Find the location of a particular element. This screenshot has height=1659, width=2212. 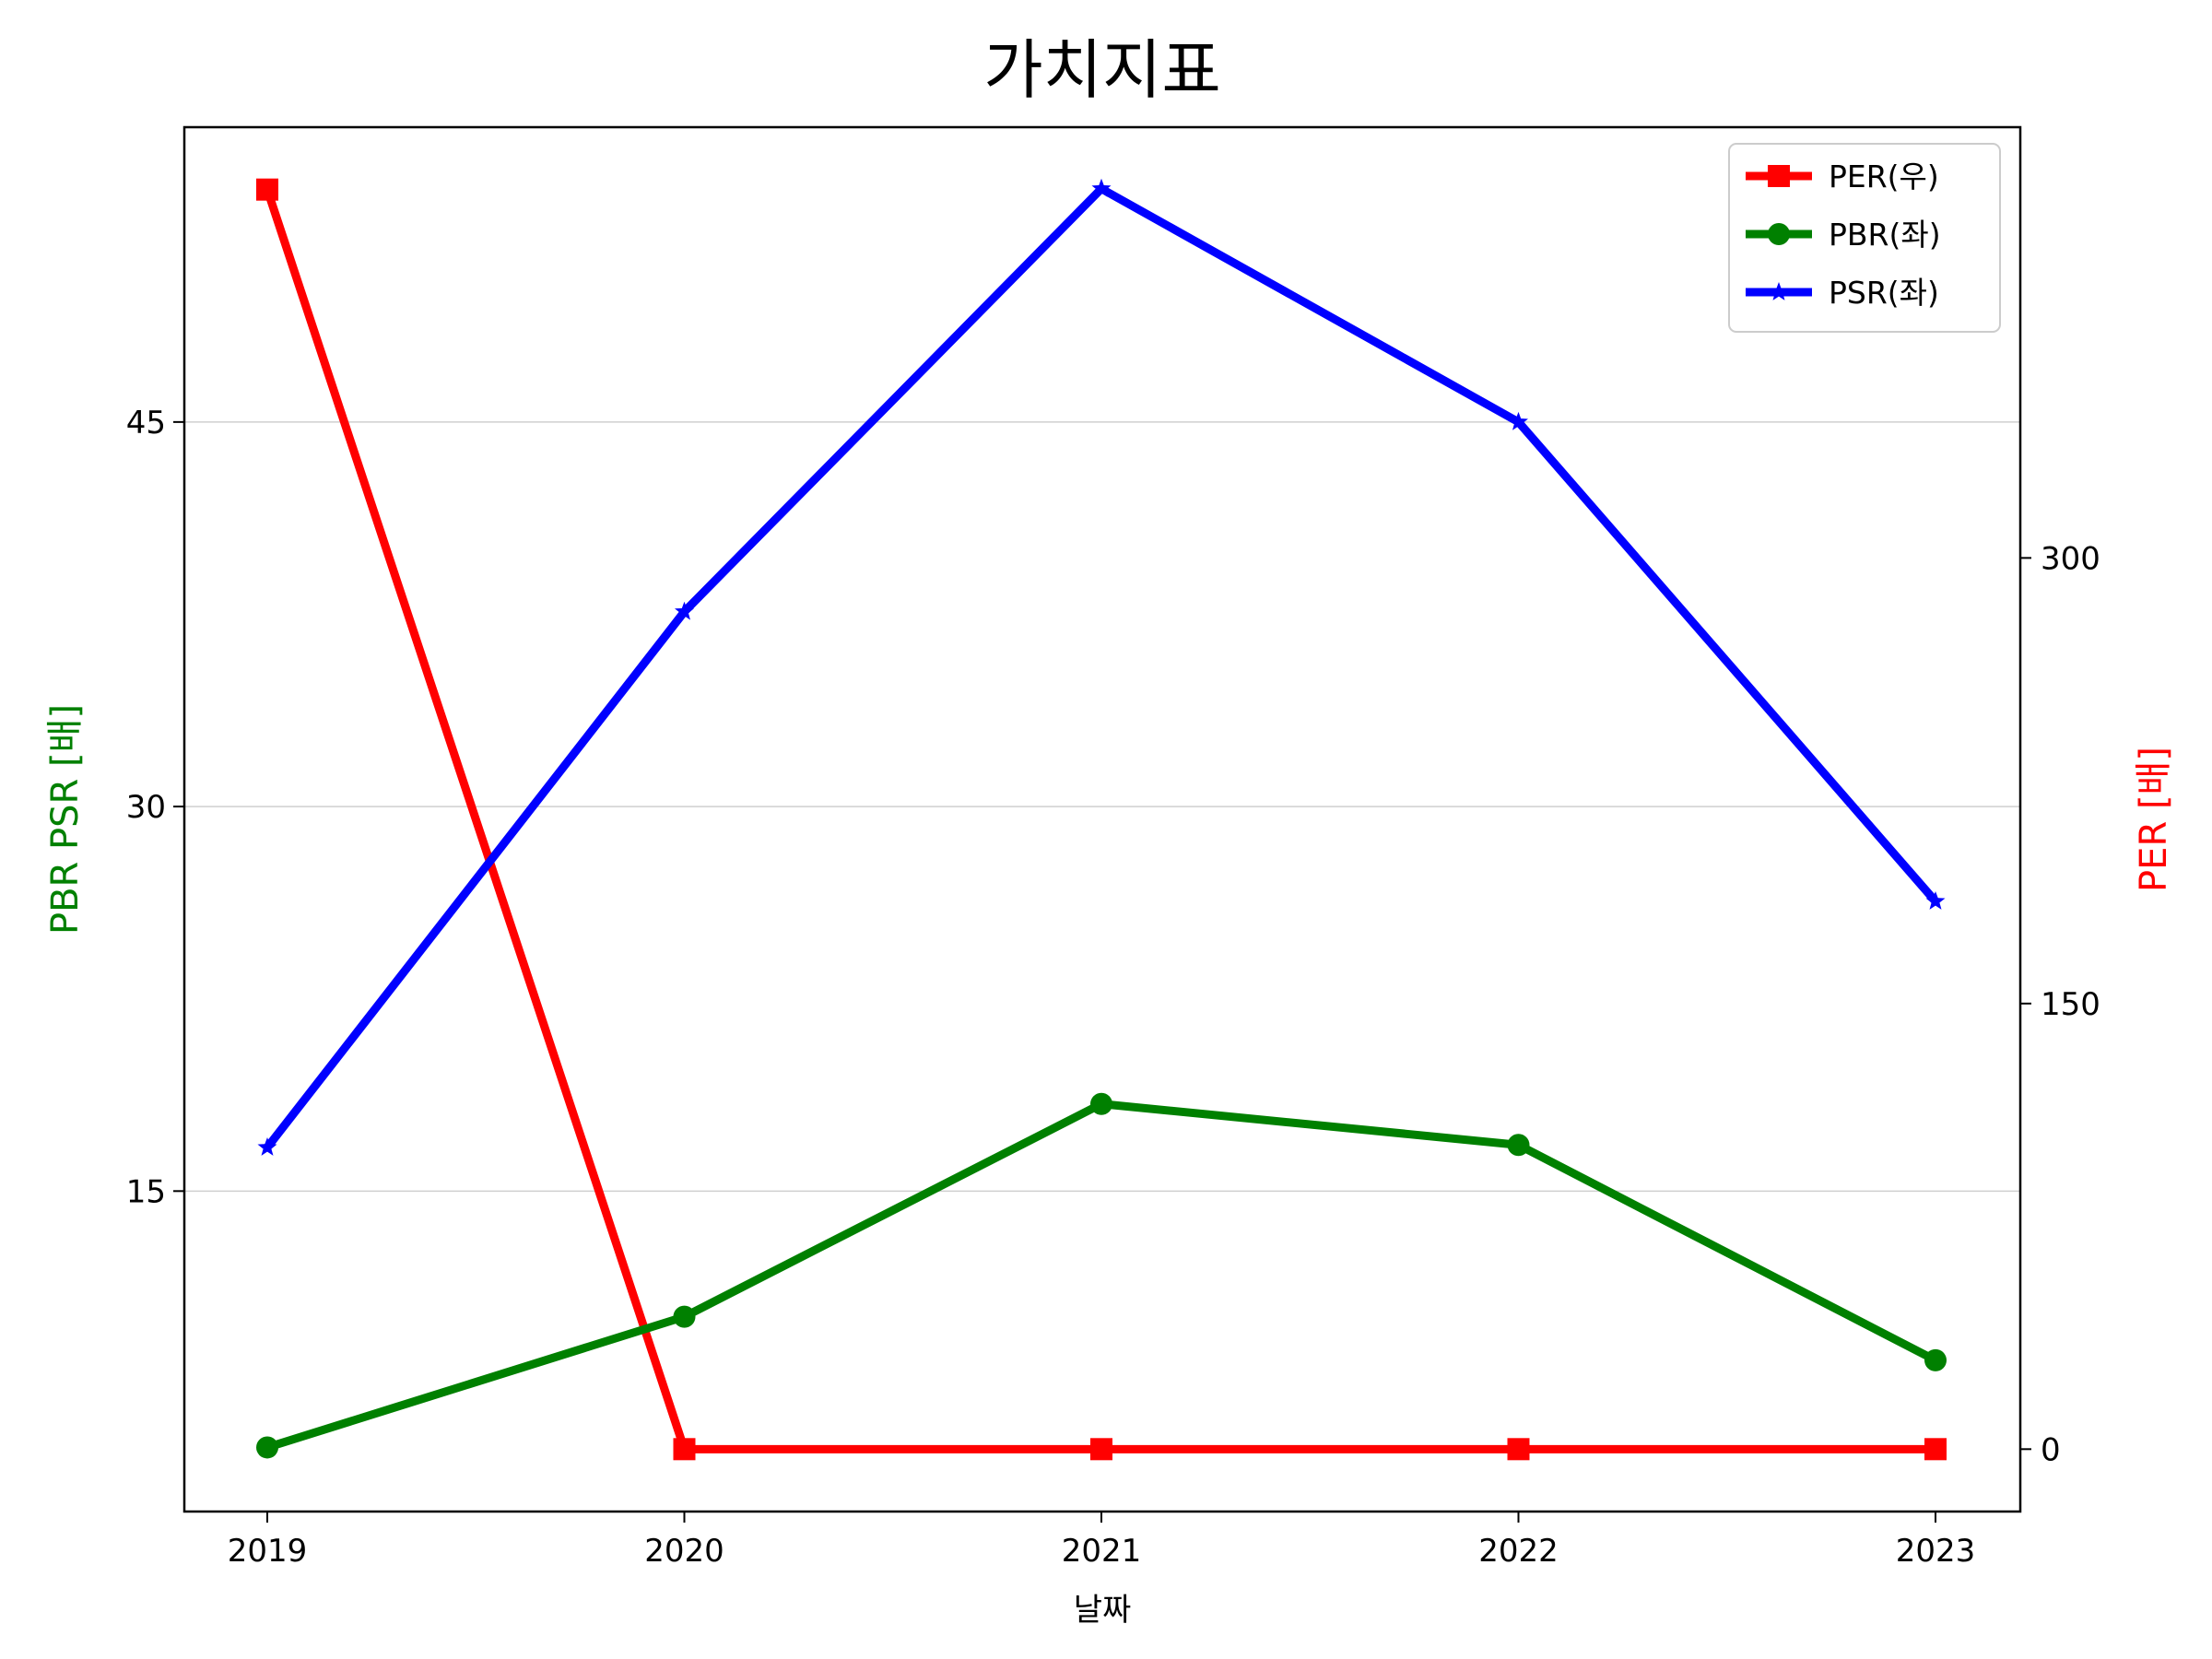

legend: PER(우) PBR(좌) PSR(좌) is located at coordinates (1864, 238).